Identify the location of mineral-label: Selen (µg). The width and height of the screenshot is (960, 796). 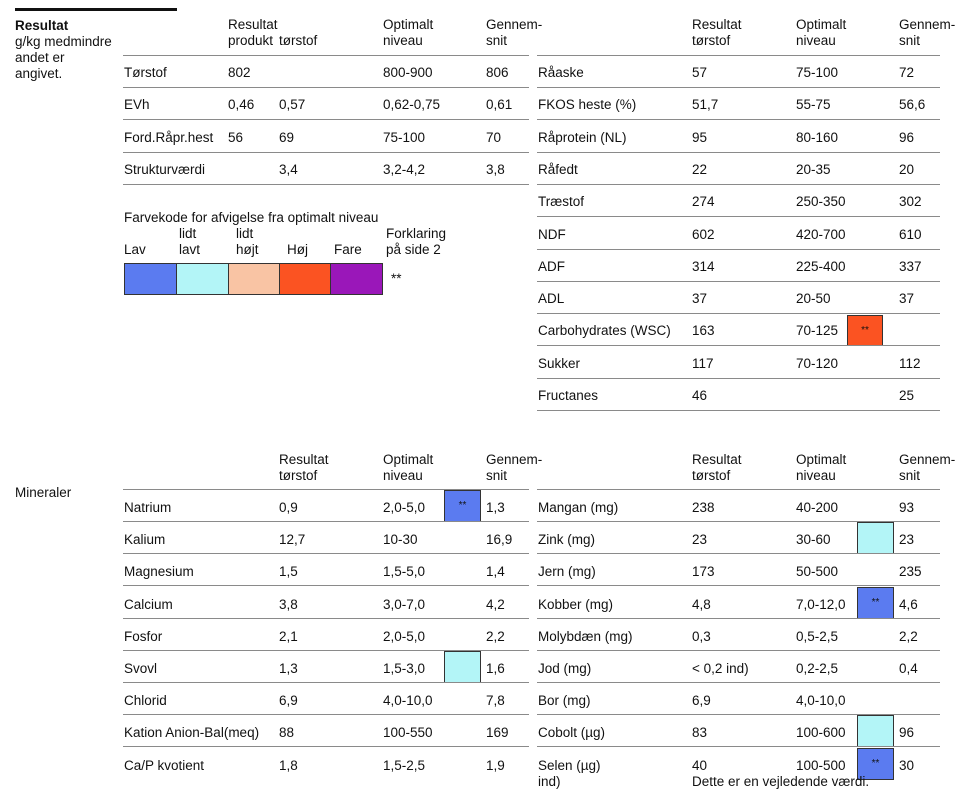
(569, 765).